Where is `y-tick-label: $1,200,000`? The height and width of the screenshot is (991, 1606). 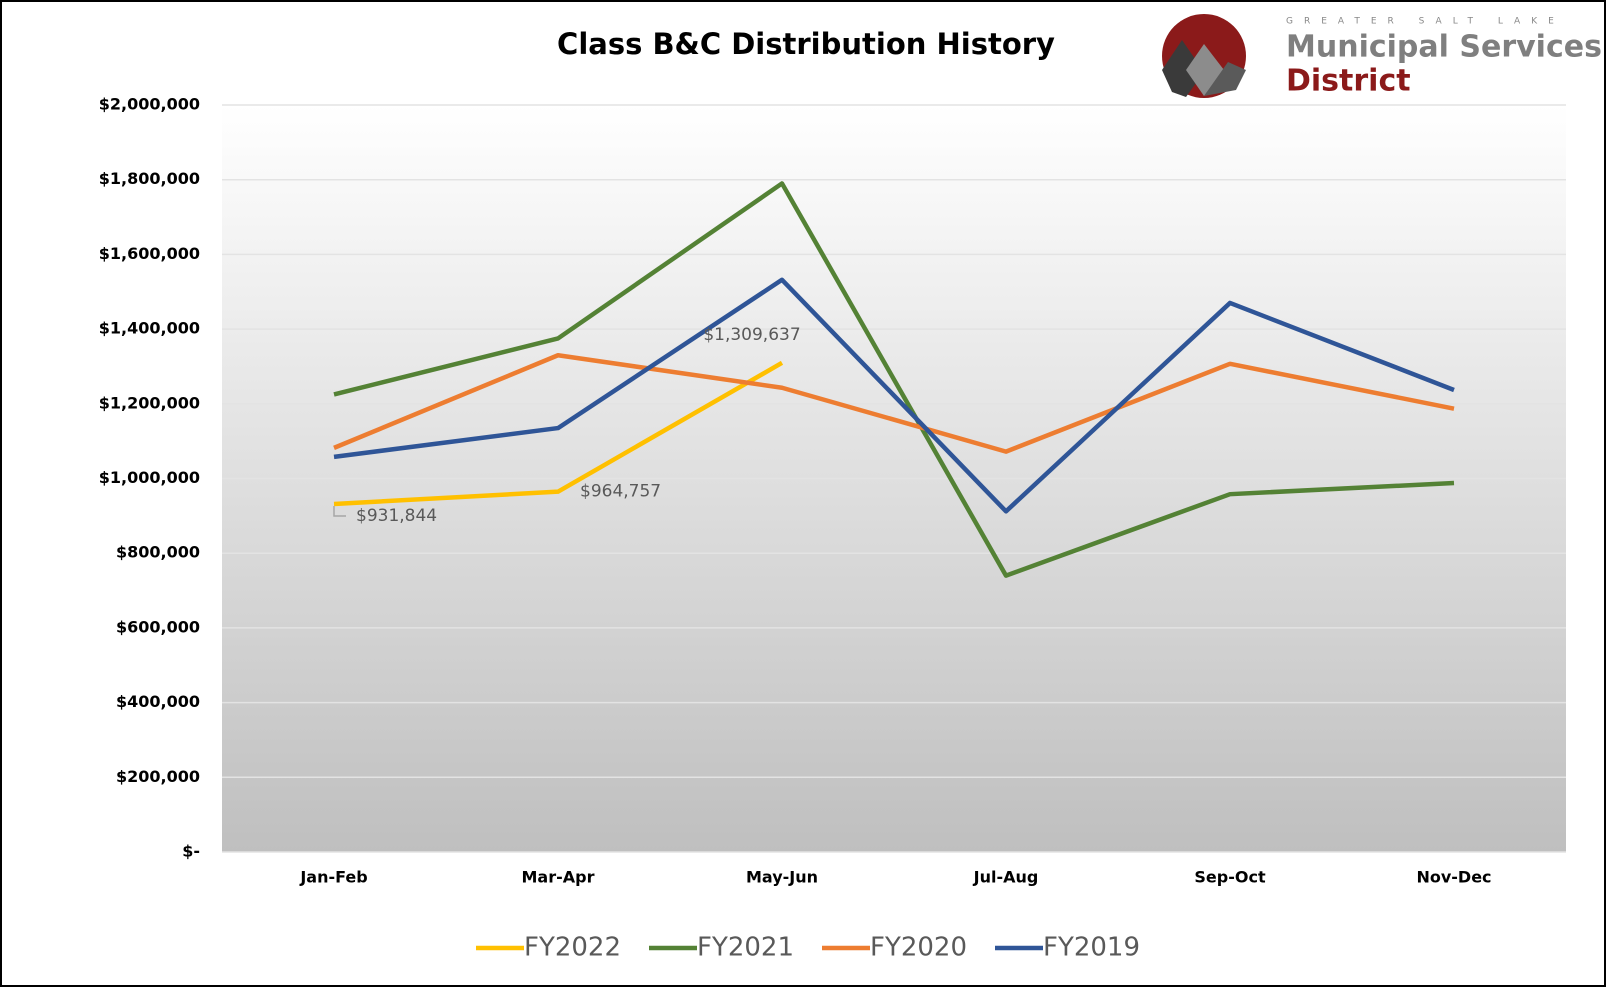
y-tick-label: $1,200,000 is located at coordinates (149, 402).